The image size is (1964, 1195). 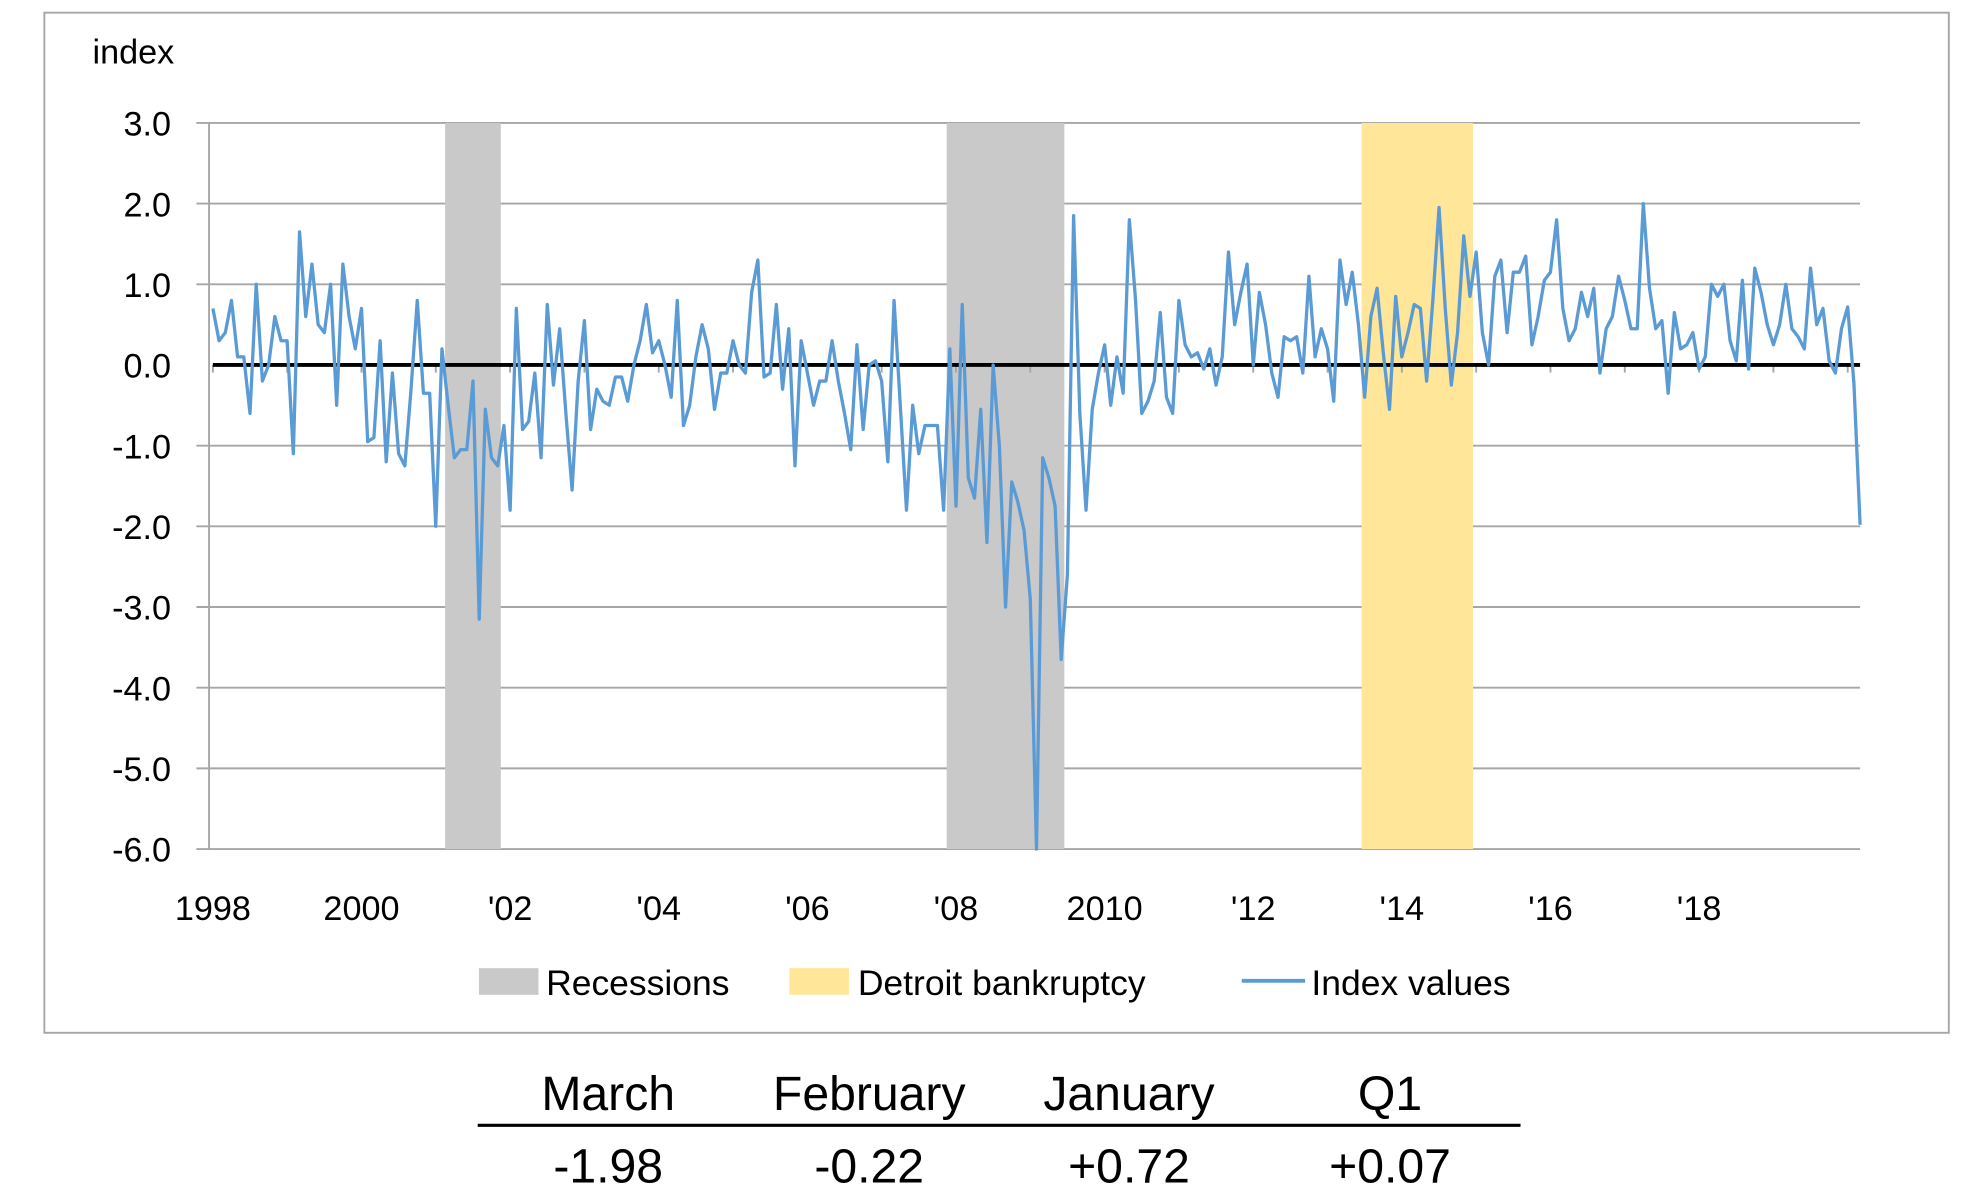 I want to click on y-tick-label: 3.0, so click(x=147, y=125).